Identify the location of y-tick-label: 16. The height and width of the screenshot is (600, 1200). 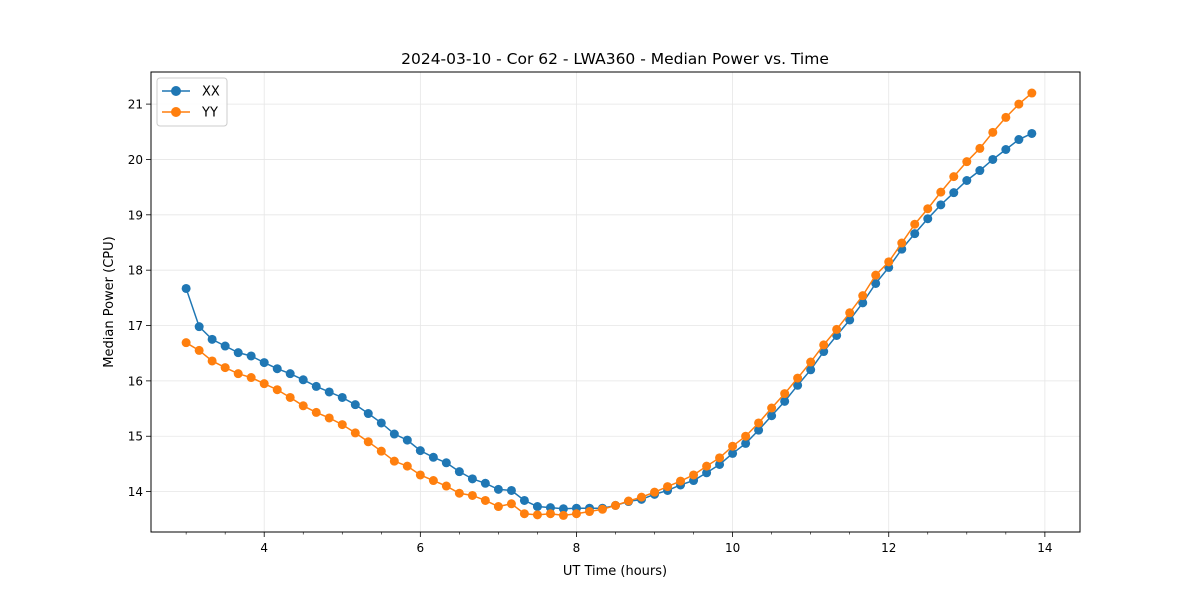
(135, 381).